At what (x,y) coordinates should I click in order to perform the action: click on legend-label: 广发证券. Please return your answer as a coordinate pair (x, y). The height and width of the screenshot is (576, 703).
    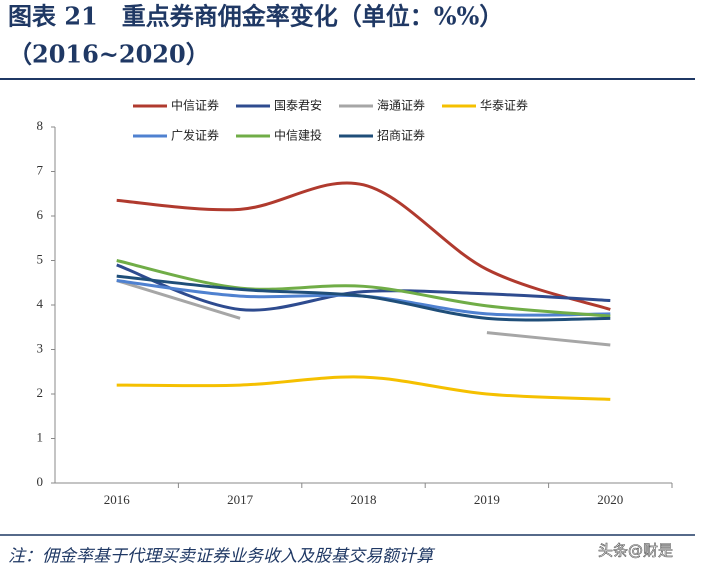
    Looking at the image, I should click on (195, 135).